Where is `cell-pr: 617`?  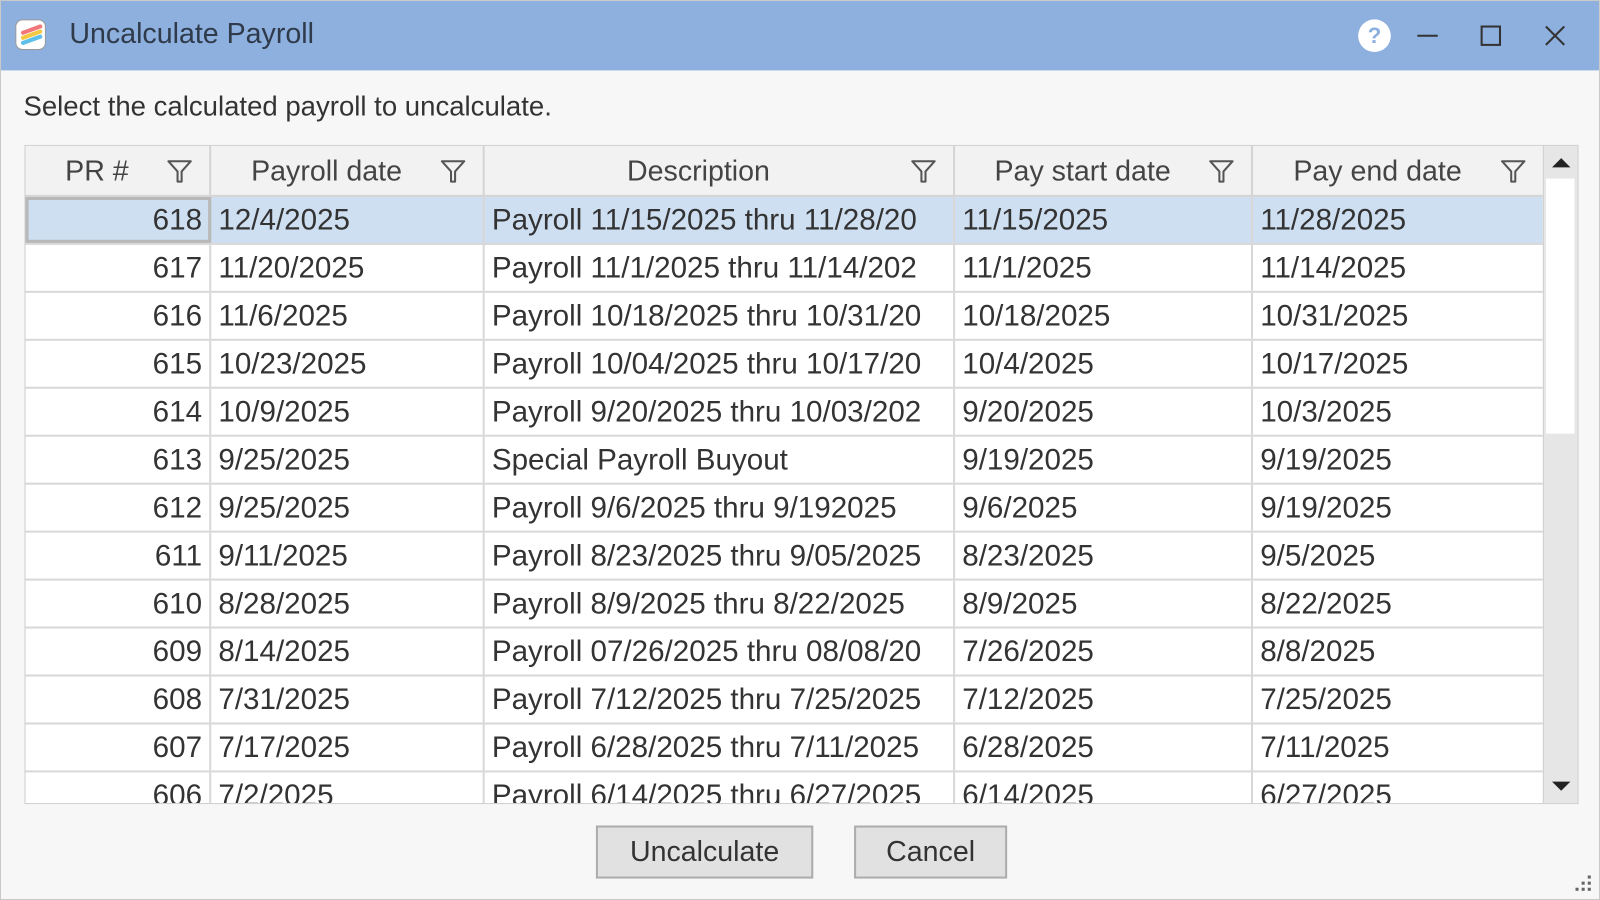 cell-pr: 617 is located at coordinates (119, 267).